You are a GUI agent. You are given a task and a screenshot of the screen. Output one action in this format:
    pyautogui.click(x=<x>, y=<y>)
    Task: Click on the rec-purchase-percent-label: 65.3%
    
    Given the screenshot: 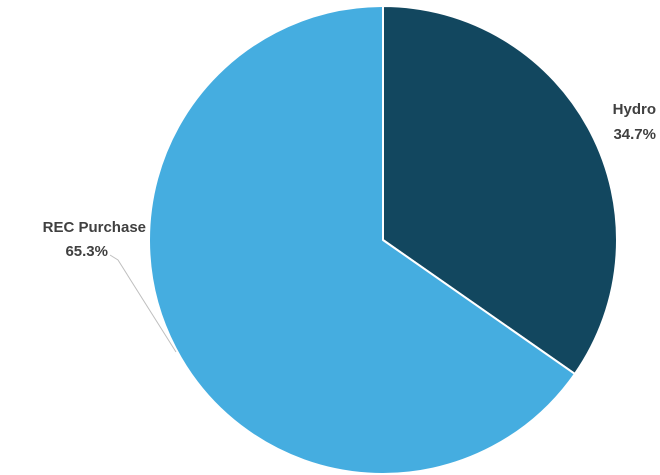 What is the action you would take?
    pyautogui.click(x=86, y=251)
    